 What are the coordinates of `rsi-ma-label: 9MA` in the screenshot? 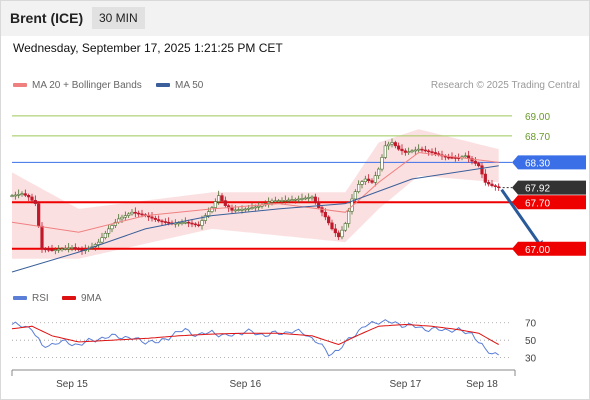 It's located at (91, 298).